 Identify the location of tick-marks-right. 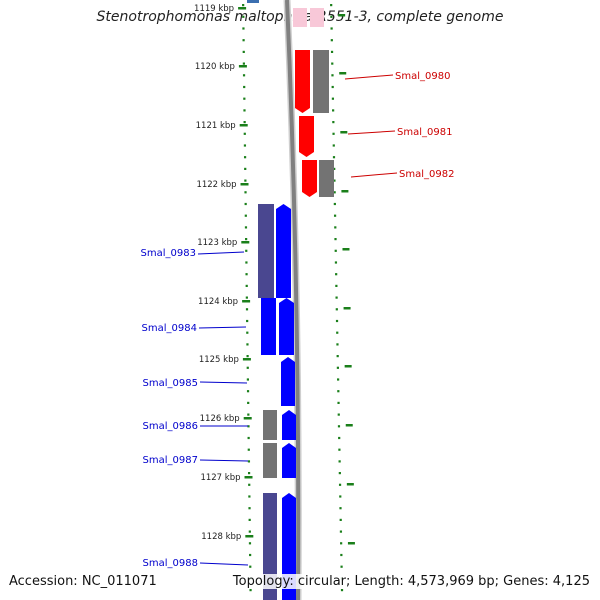
(337, 298).